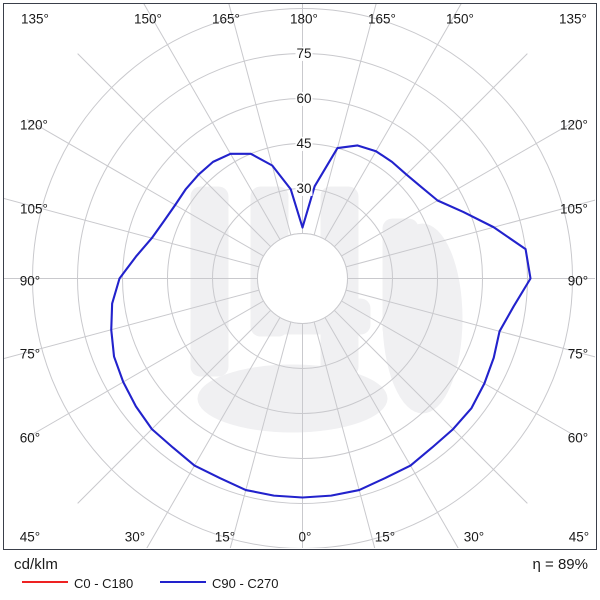 The height and width of the screenshot is (600, 600). I want to click on unit-label: cd/klm, so click(36, 564).